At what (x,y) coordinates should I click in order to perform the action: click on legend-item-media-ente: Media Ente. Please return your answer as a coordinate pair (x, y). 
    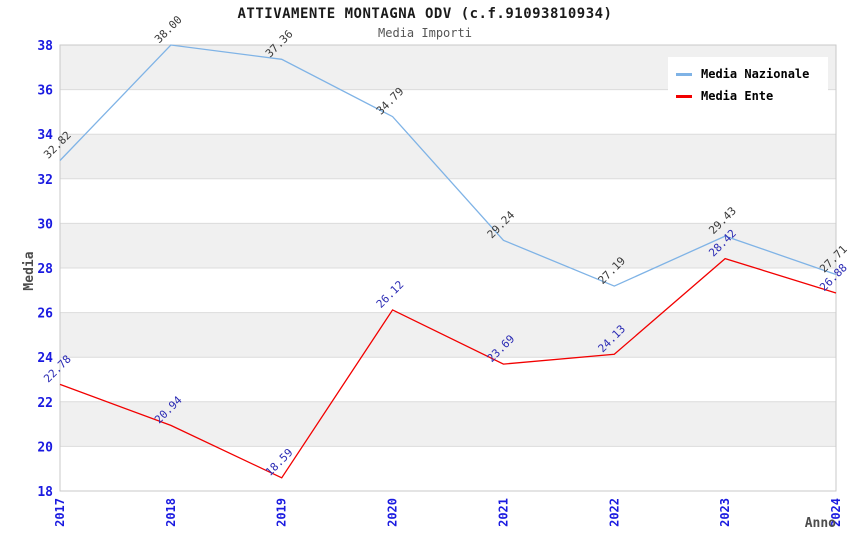
    Looking at the image, I should click on (747, 96).